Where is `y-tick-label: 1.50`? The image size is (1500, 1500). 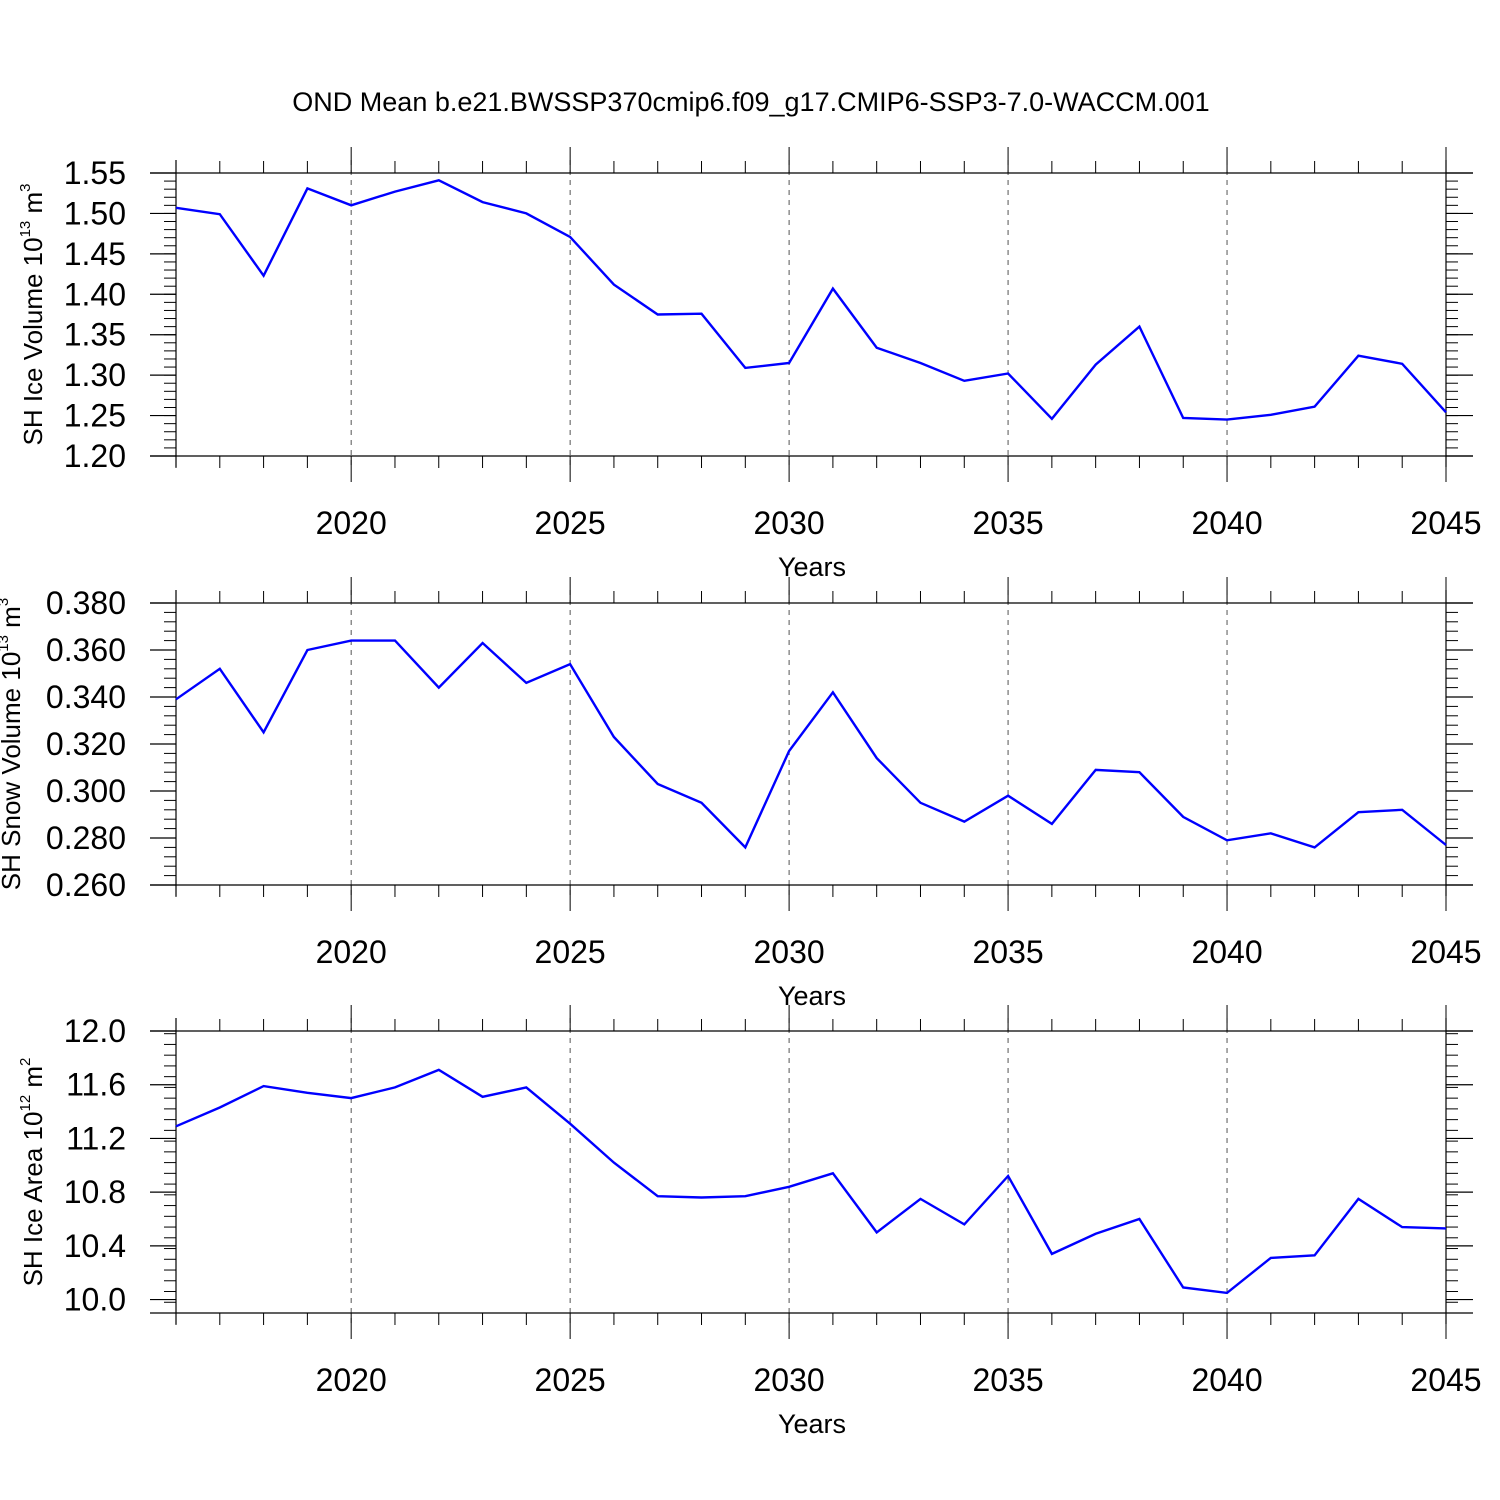 y-tick-label: 1.50 is located at coordinates (95, 213).